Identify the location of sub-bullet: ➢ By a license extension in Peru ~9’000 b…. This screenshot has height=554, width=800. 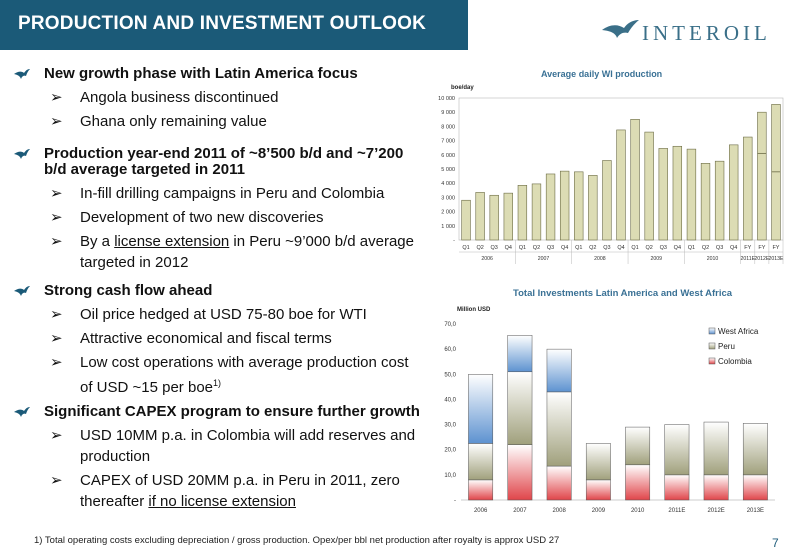
(232, 252).